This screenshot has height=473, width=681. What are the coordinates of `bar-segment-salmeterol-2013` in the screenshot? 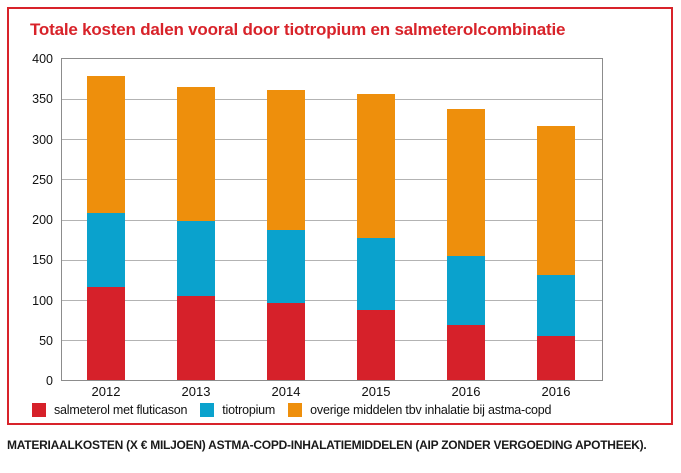 It's located at (196, 337).